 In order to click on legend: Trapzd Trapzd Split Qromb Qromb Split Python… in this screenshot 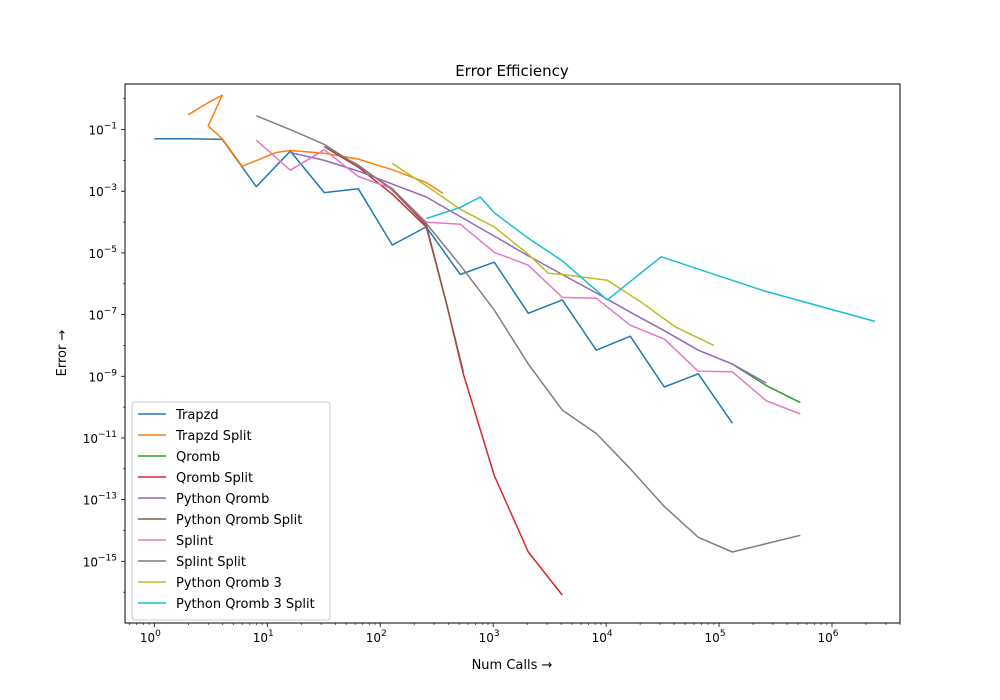, I will do `click(231, 511)`.